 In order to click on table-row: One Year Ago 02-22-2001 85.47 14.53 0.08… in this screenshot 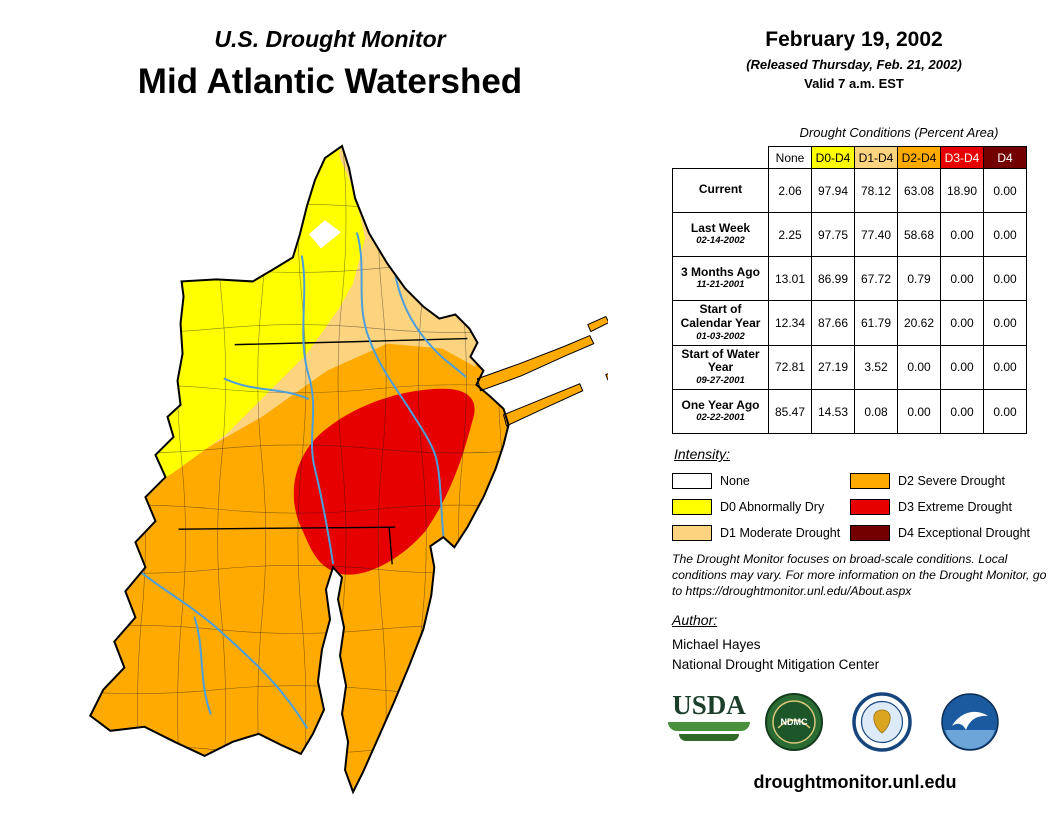, I will do `click(849, 412)`.